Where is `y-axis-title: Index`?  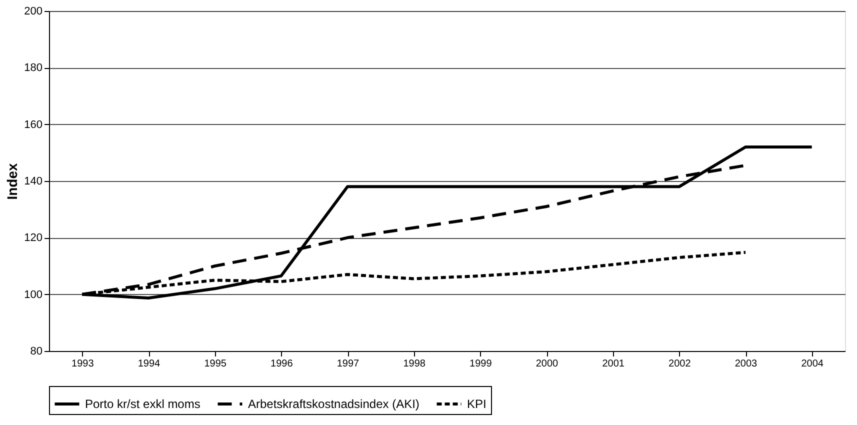
y-axis-title: Index is located at coordinates (12, 181).